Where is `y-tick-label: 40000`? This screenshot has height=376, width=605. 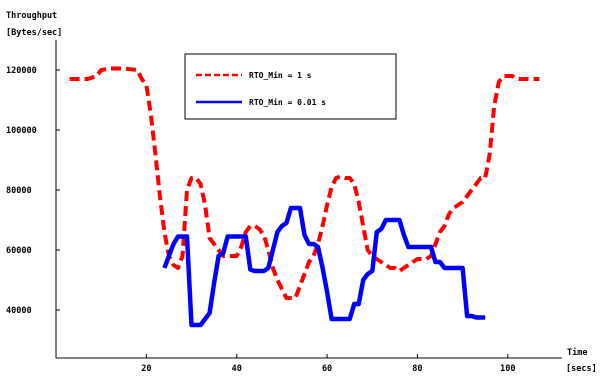 y-tick-label: 40000 is located at coordinates (19, 311).